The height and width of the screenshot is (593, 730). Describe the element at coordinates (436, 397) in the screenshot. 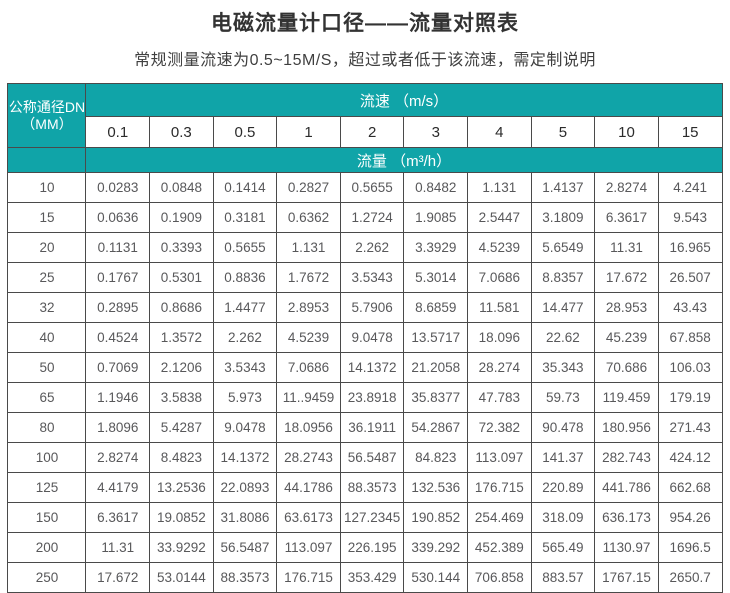

I see `flow-value-cell: 35.8377` at that location.